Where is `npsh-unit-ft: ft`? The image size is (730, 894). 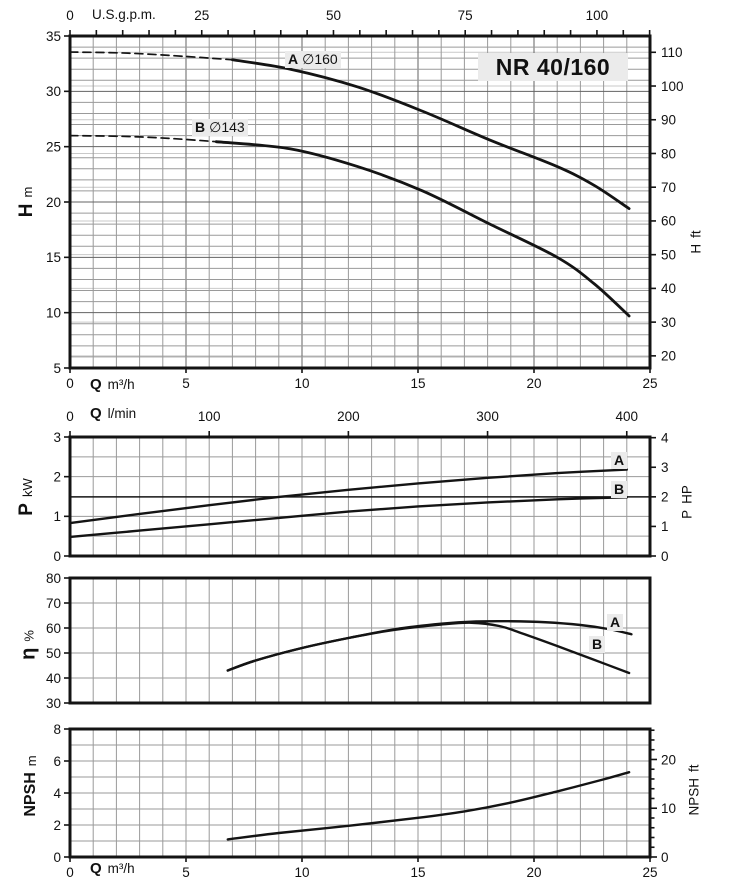
npsh-unit-ft: ft is located at coordinates (694, 768).